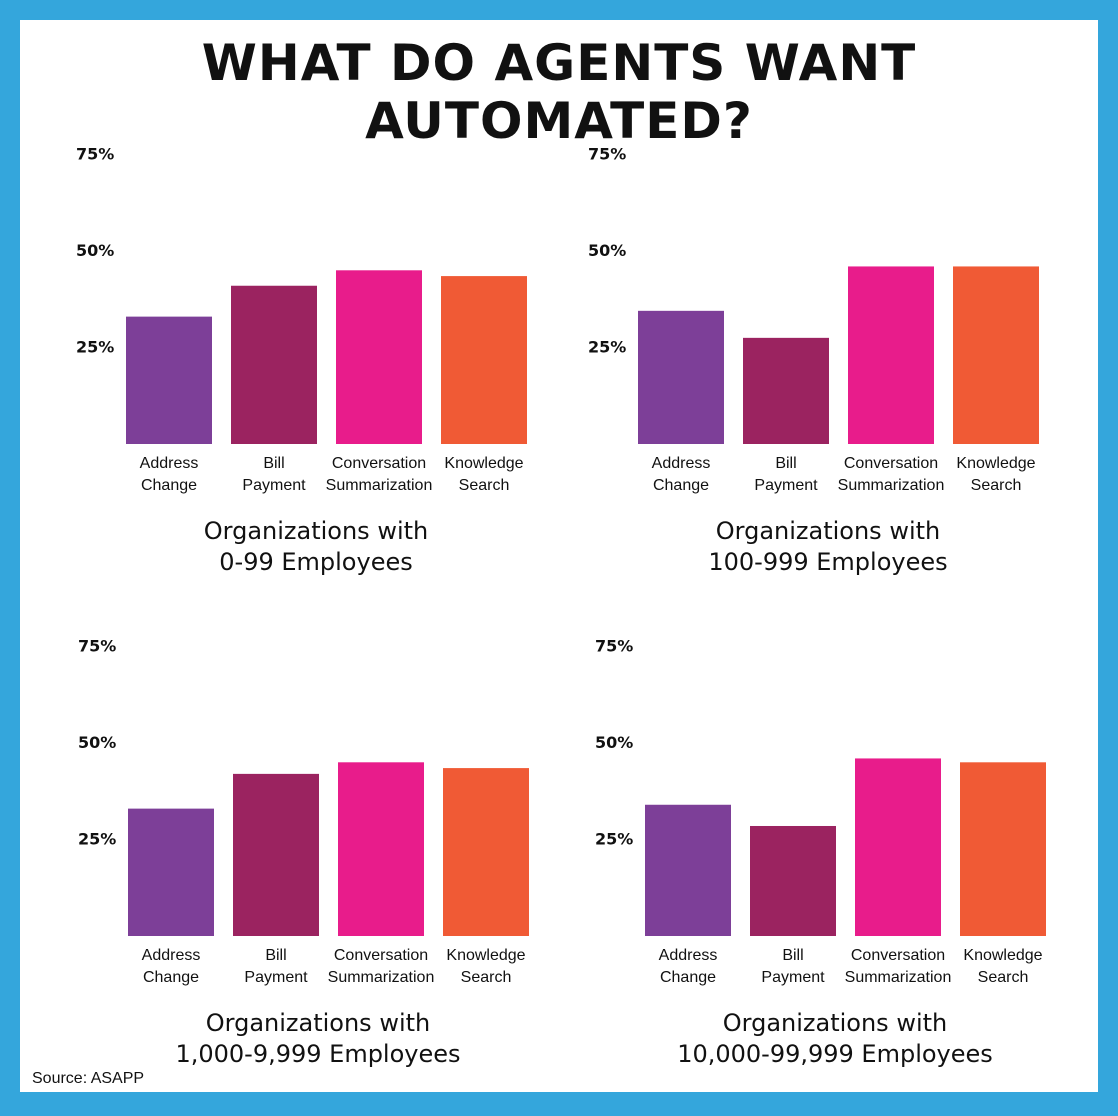  I want to click on chart-caption-line: 1,000-9,999 Employees, so click(318, 1054).